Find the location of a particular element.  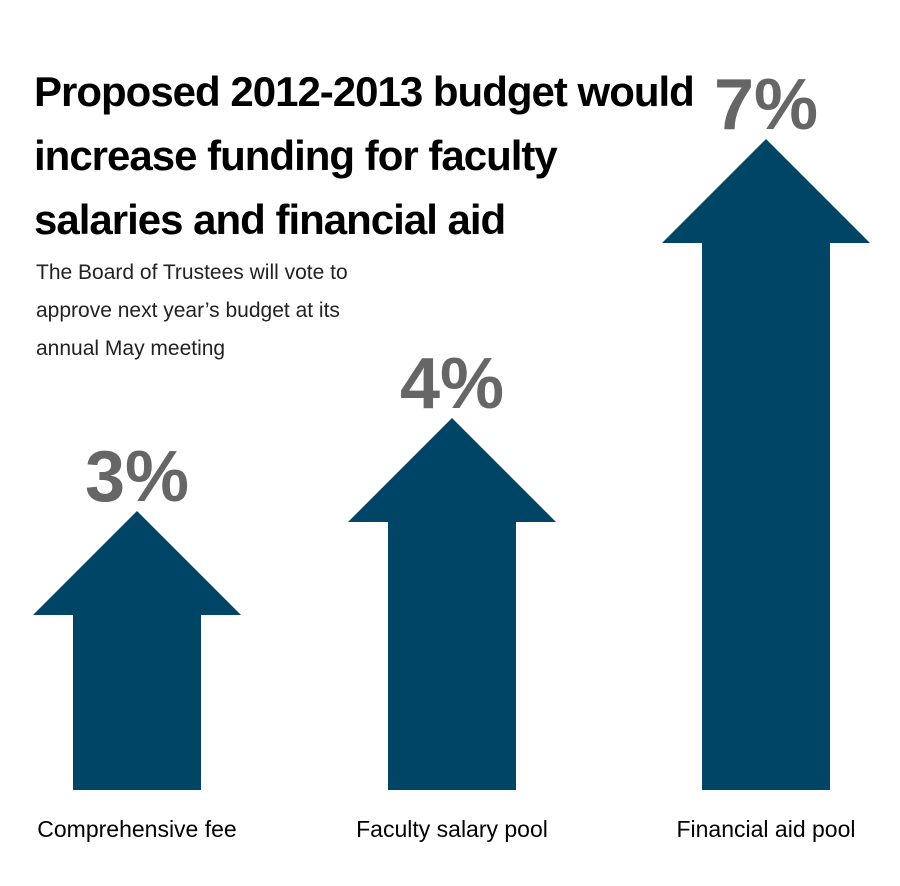

value-label-3: 7% is located at coordinates (766, 105).